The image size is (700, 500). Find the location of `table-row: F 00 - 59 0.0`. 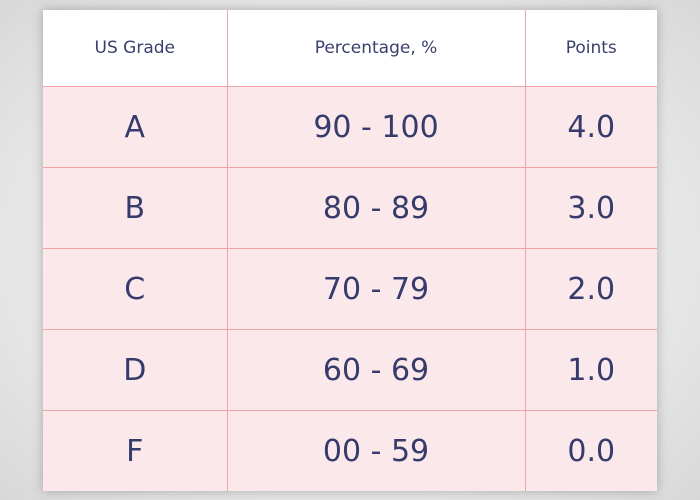

table-row: F 00 - 59 0.0 is located at coordinates (350, 450).